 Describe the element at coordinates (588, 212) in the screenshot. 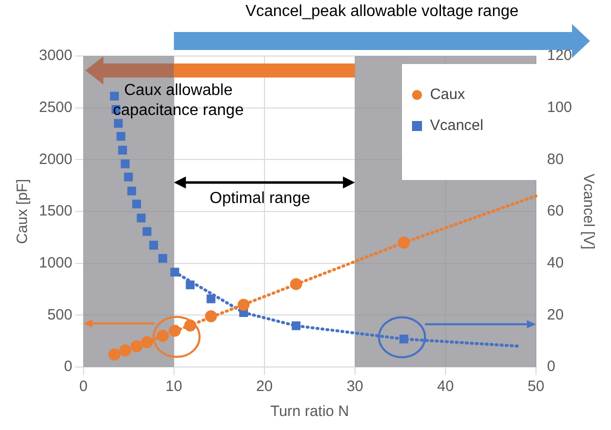

I see `y2-axis-title: Vcancel [V]` at that location.